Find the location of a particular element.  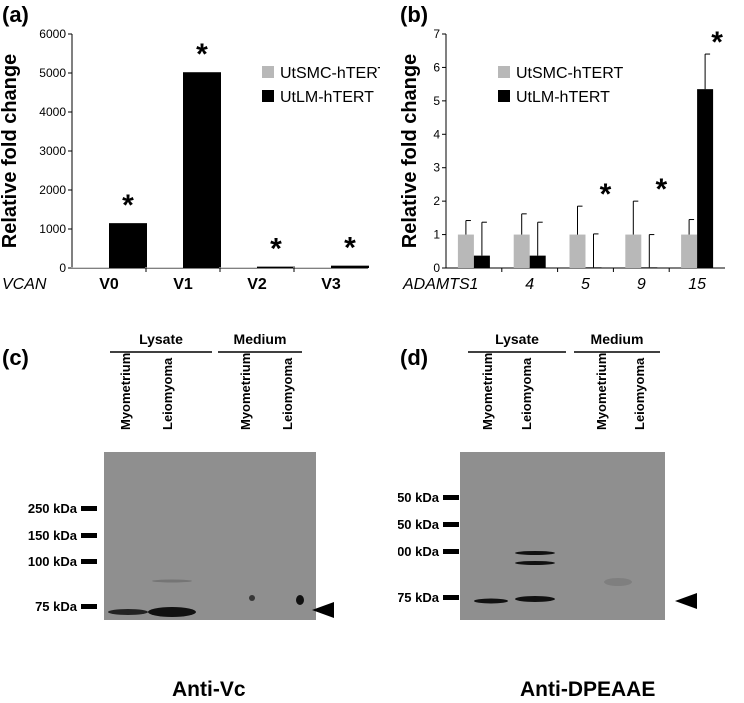

blot-membrane is located at coordinates (210, 536).